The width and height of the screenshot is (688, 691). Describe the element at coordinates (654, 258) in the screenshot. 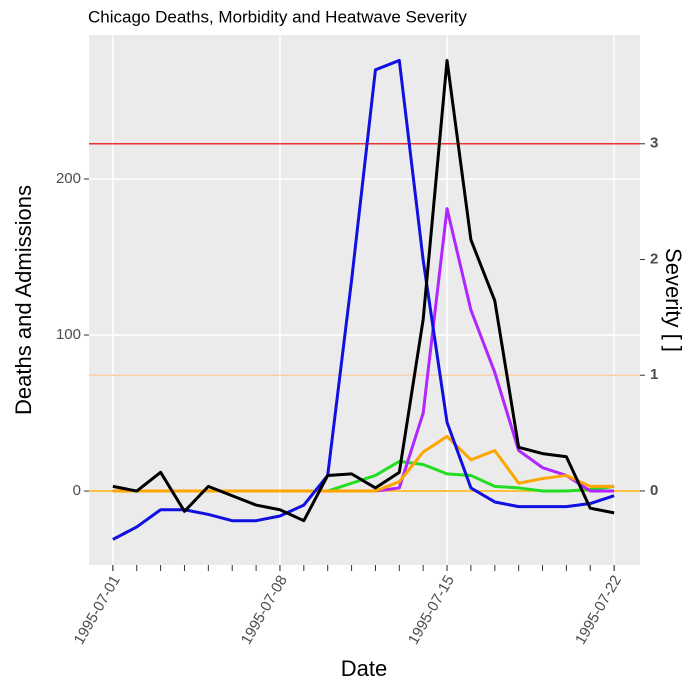

I see `y2-tick-label: 2` at that location.